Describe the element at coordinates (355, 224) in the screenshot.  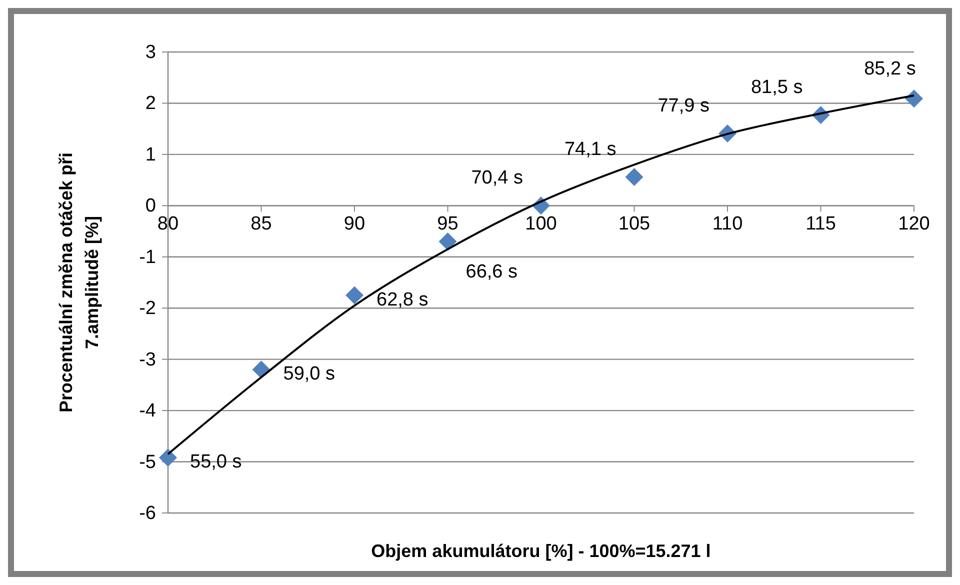
I see `x-tick-label: 90` at that location.